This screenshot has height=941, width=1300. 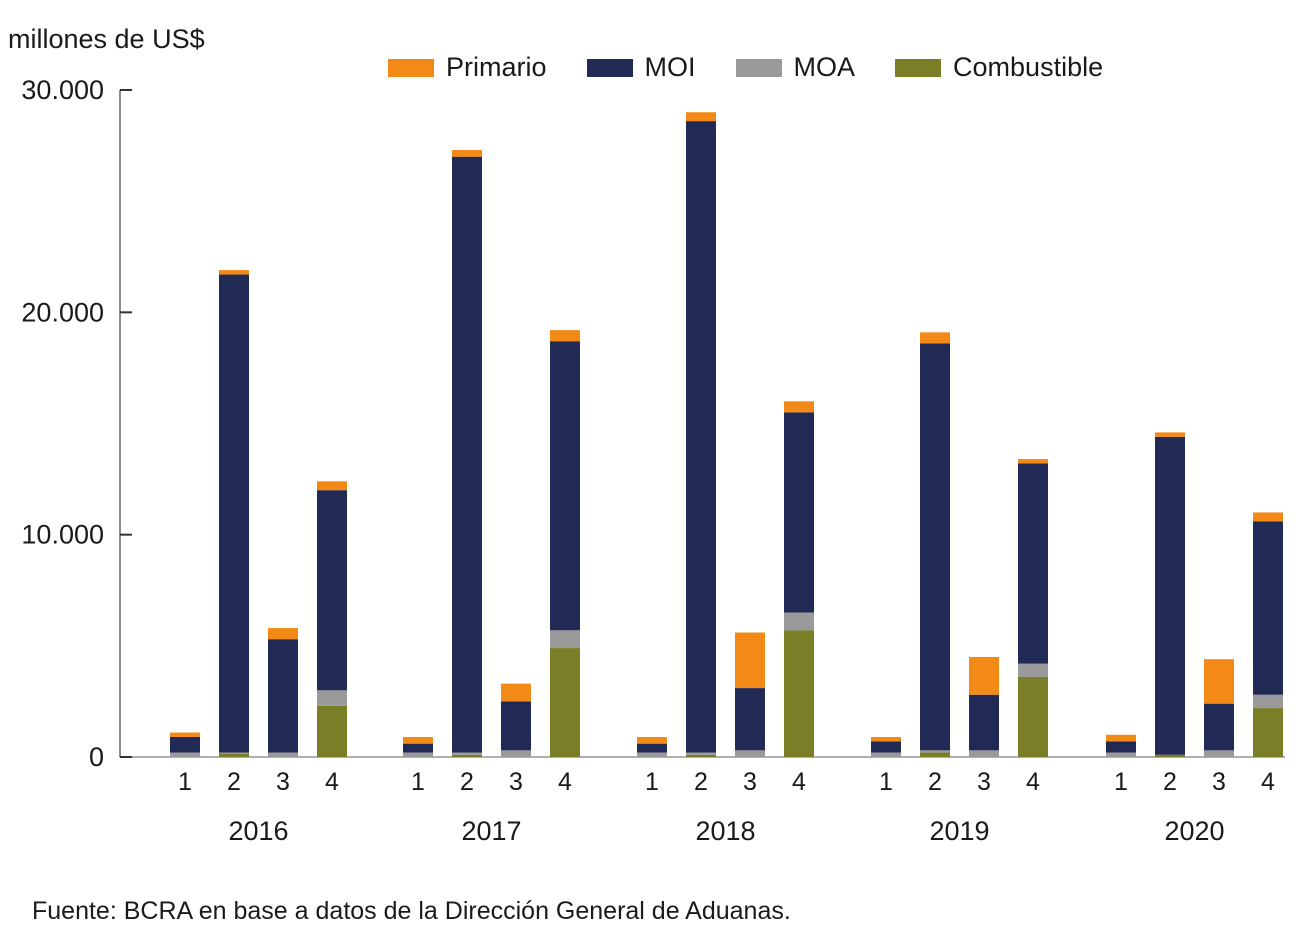 I want to click on legend-label-combustible: Combustible, so click(x=1028, y=67).